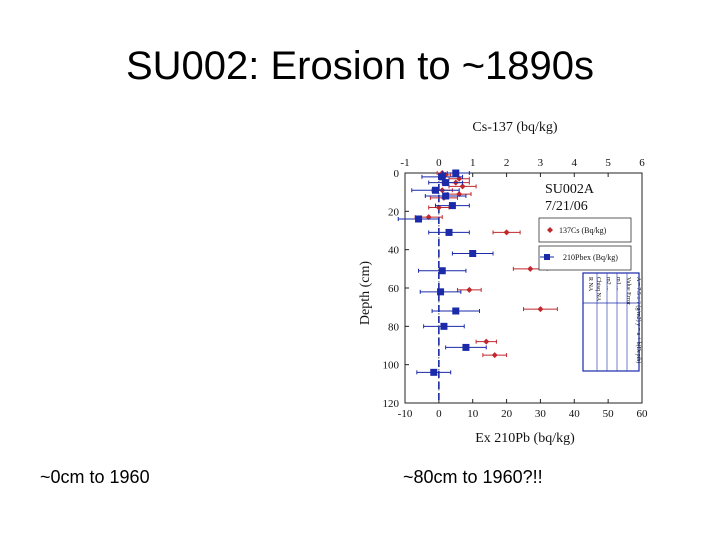 The image size is (720, 540). Describe the element at coordinates (394, 289) in the screenshot. I see `y-axis-tick-label: 60` at that location.